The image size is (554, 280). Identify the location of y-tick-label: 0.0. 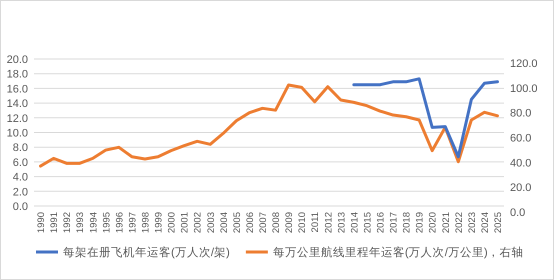
(20, 207).